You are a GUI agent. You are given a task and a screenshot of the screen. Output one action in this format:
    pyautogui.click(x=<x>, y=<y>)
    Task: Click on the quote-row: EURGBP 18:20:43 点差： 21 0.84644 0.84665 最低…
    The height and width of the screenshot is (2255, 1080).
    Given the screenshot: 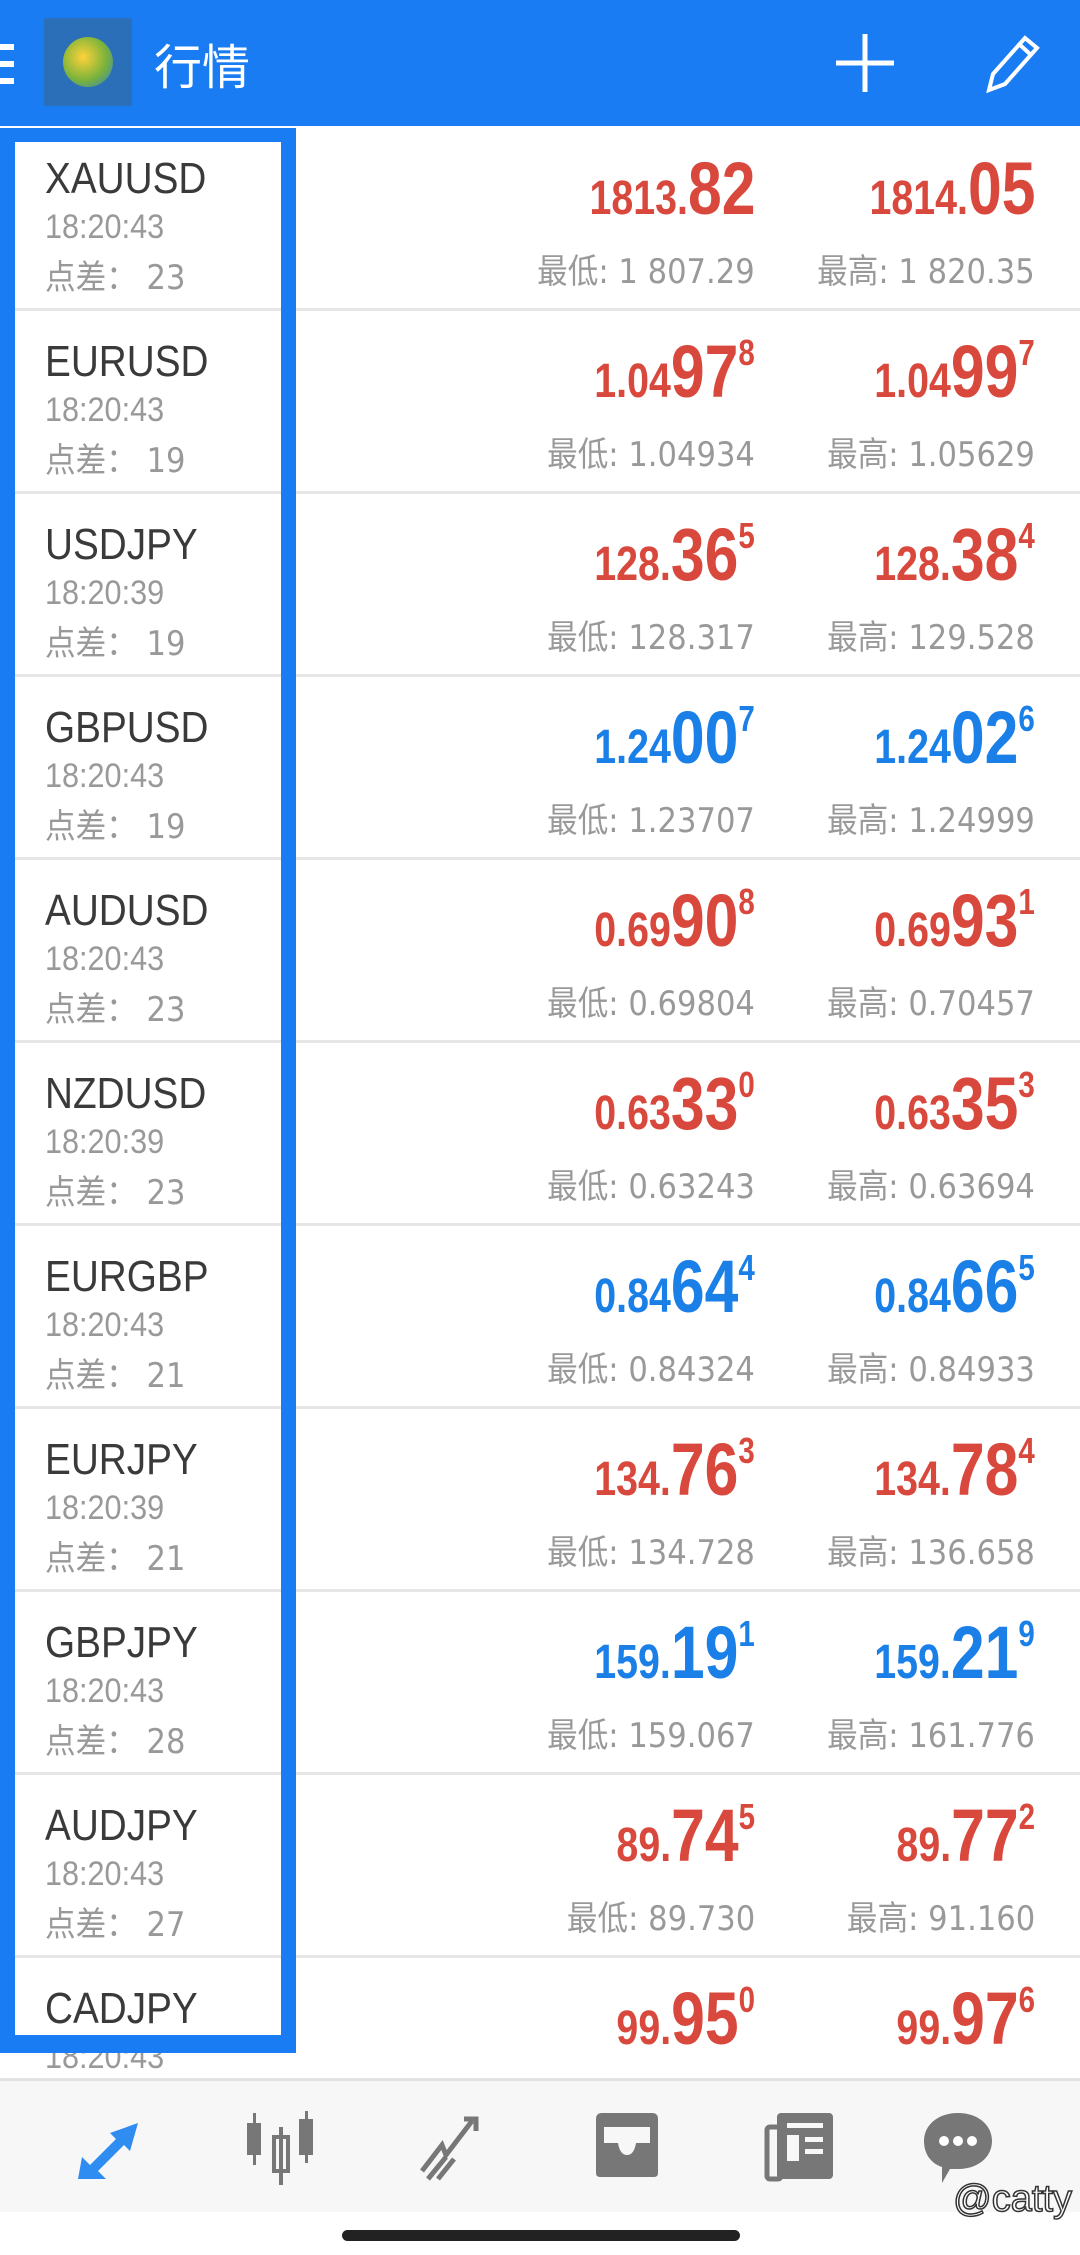 What is the action you would take?
    pyautogui.click(x=540, y=1317)
    